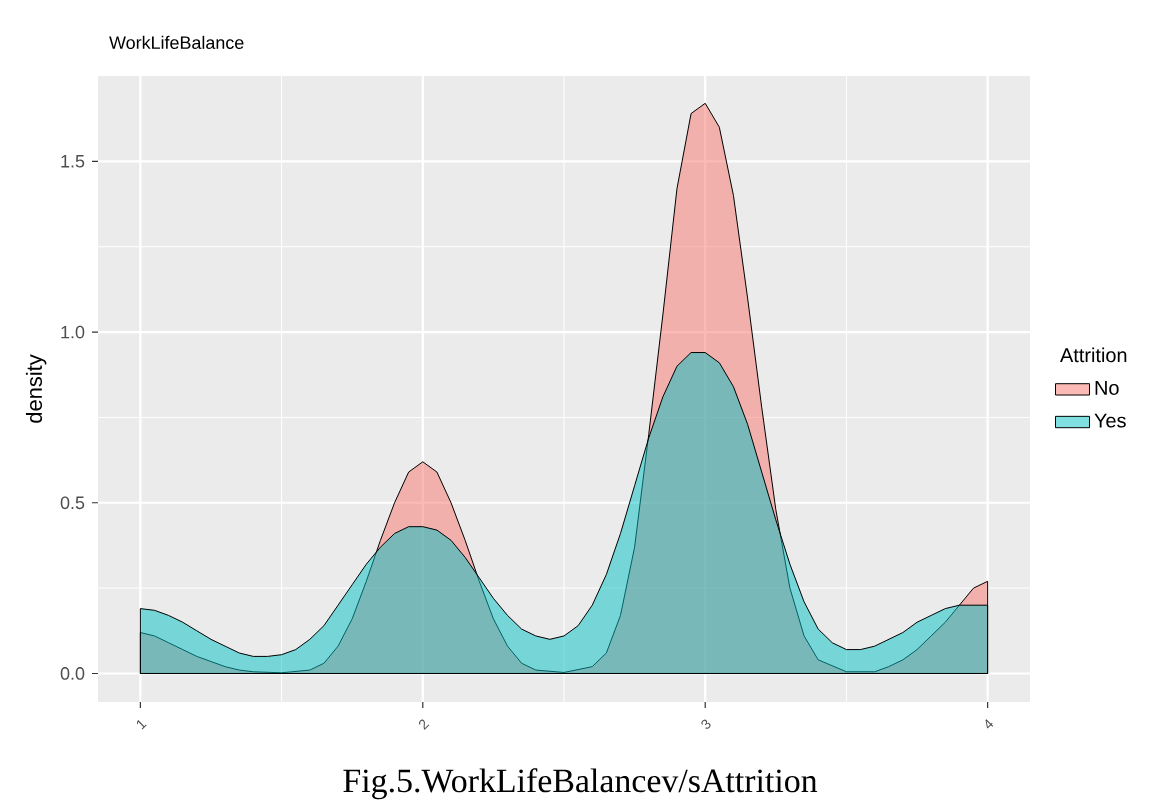  I want to click on y-tick-label: 1.5, so click(73, 161).